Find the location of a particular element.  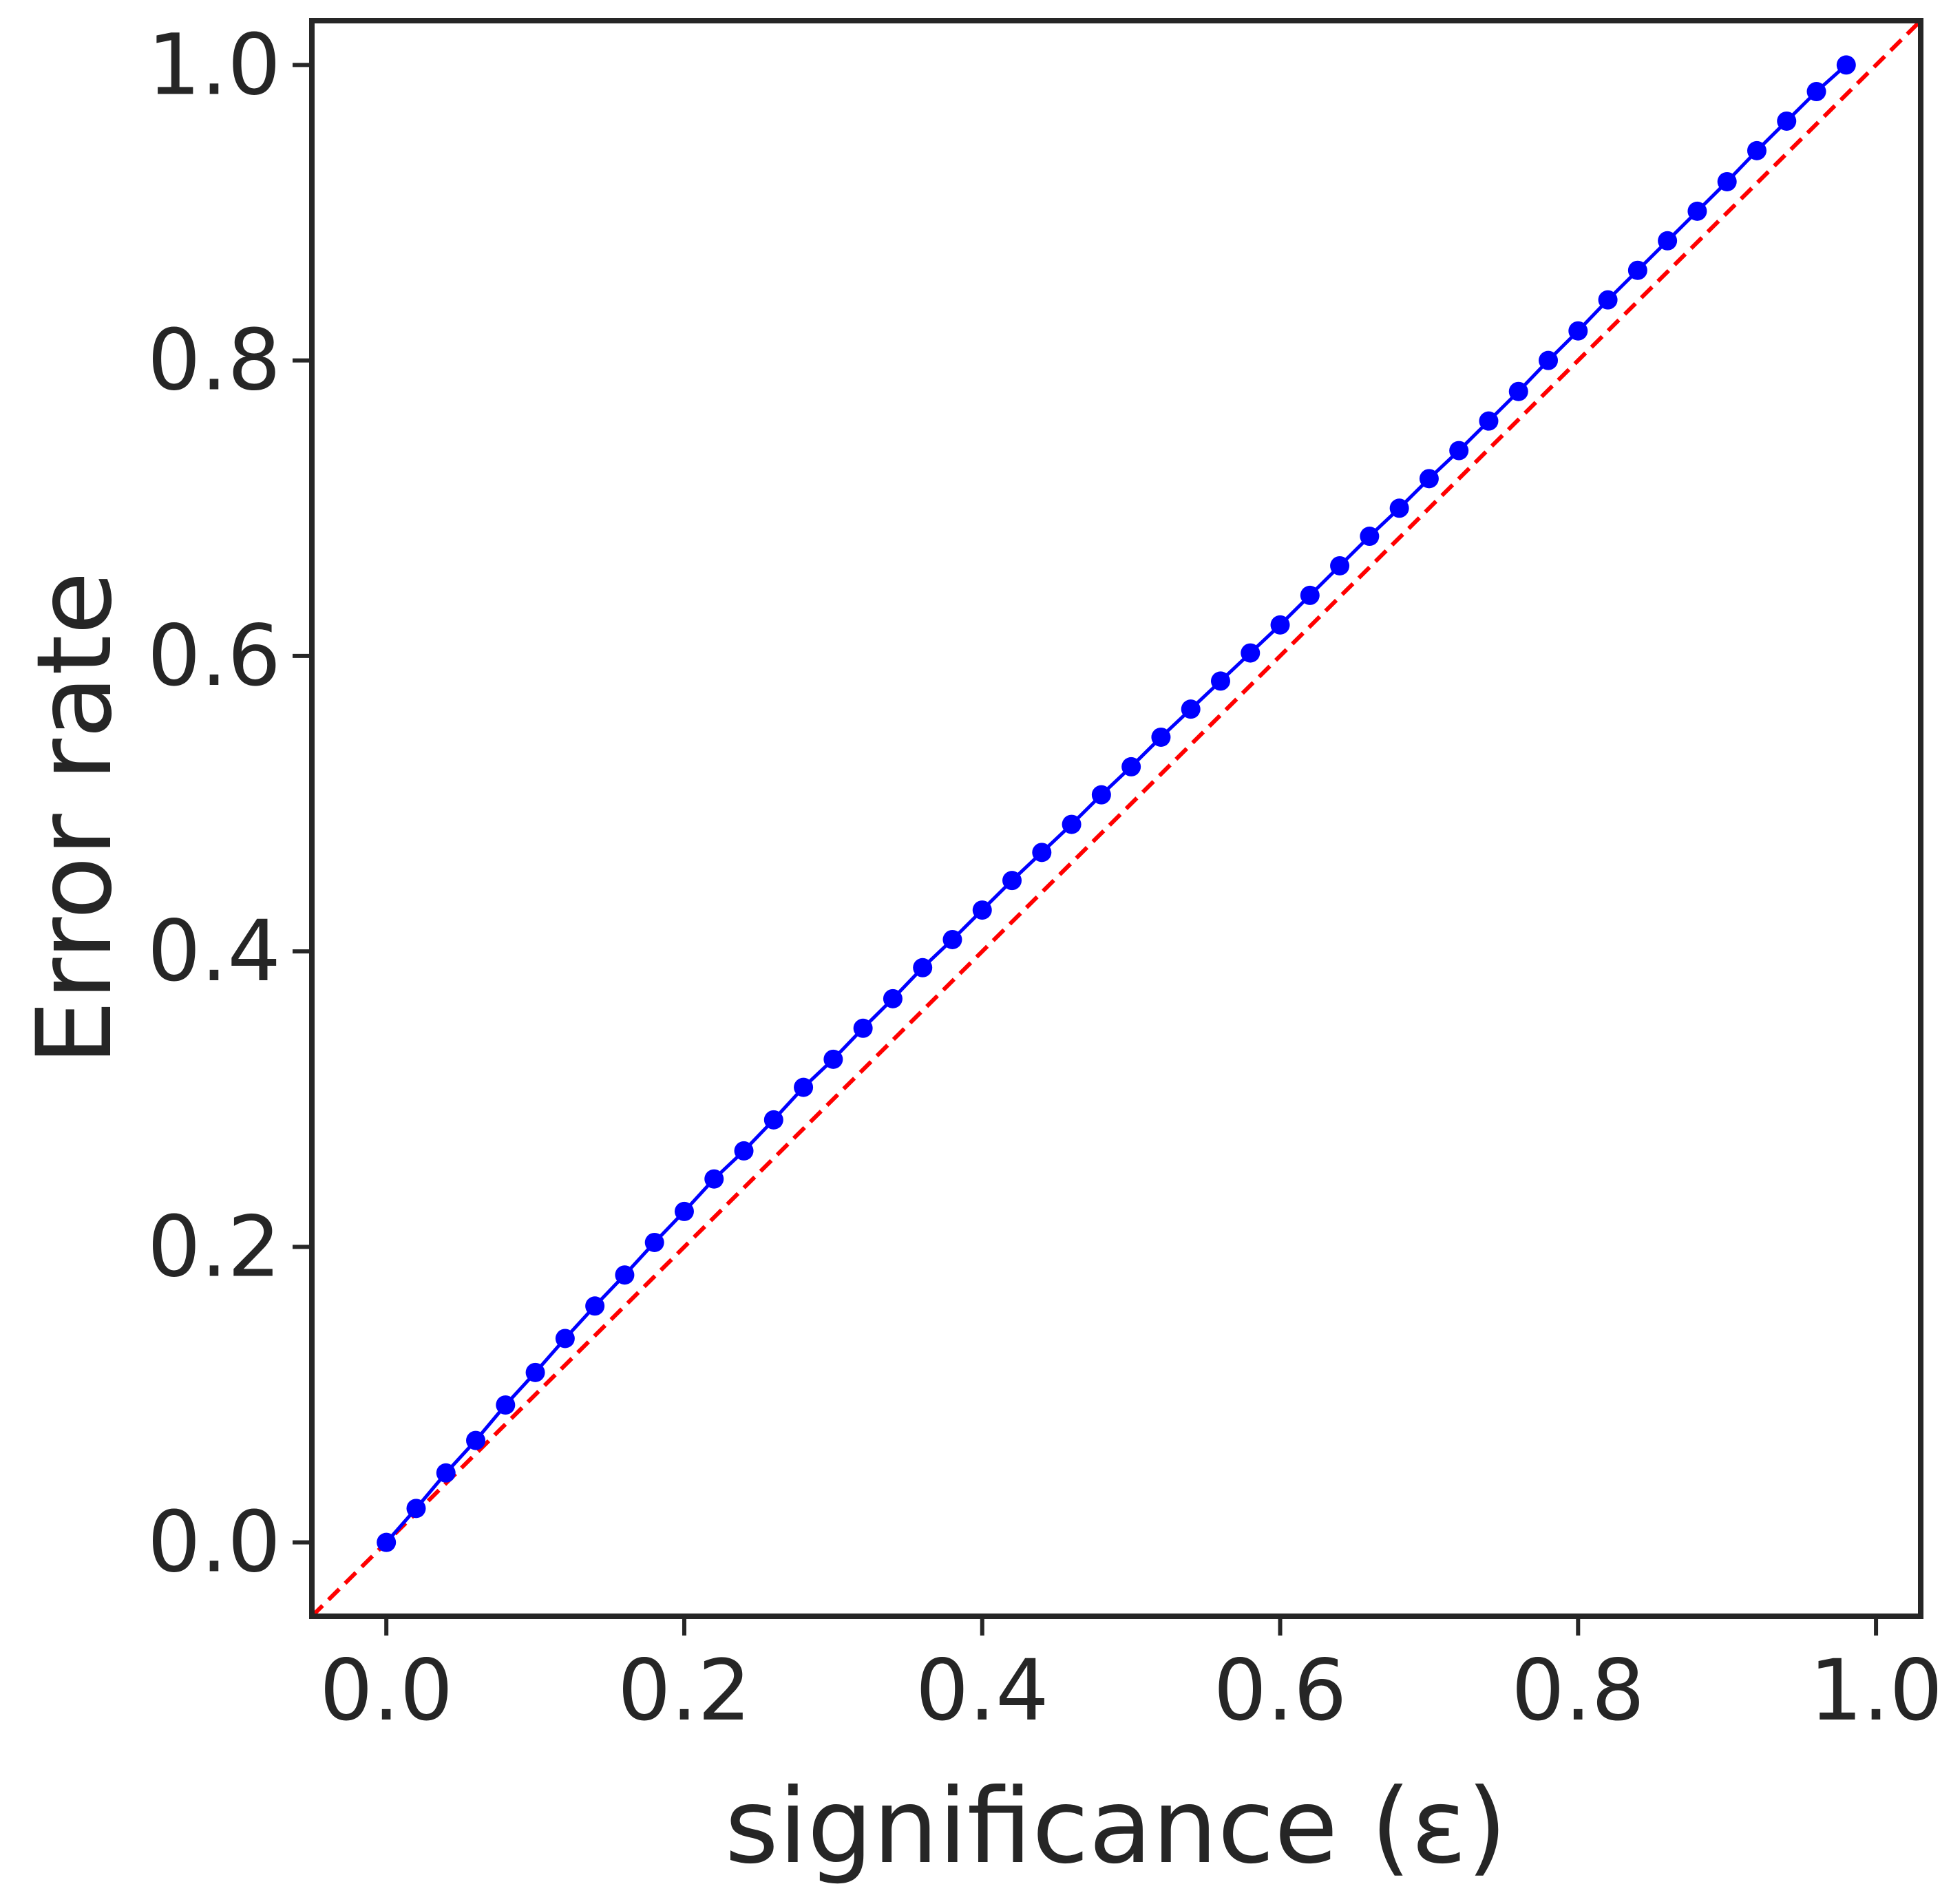

x-tick-label: 0.2 is located at coordinates (684, 1690).